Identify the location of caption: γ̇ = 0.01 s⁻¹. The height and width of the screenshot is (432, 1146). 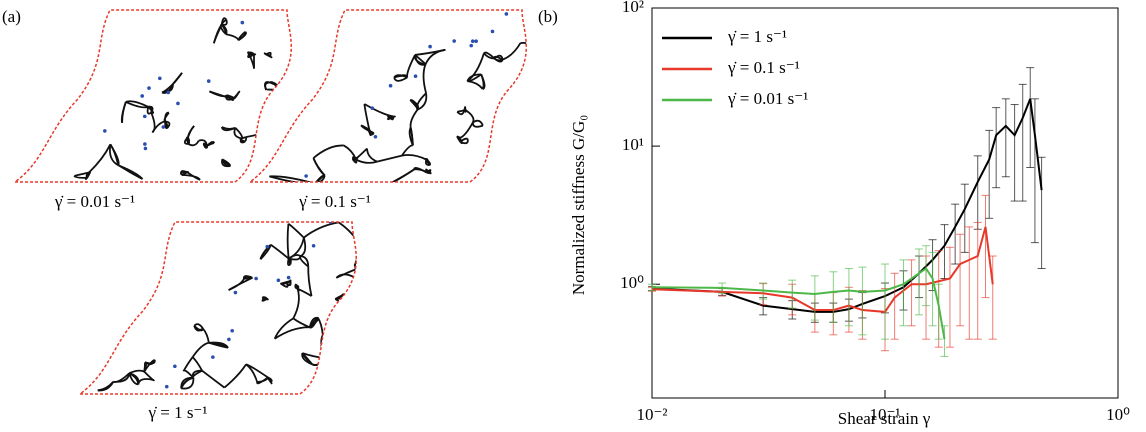
(94, 201).